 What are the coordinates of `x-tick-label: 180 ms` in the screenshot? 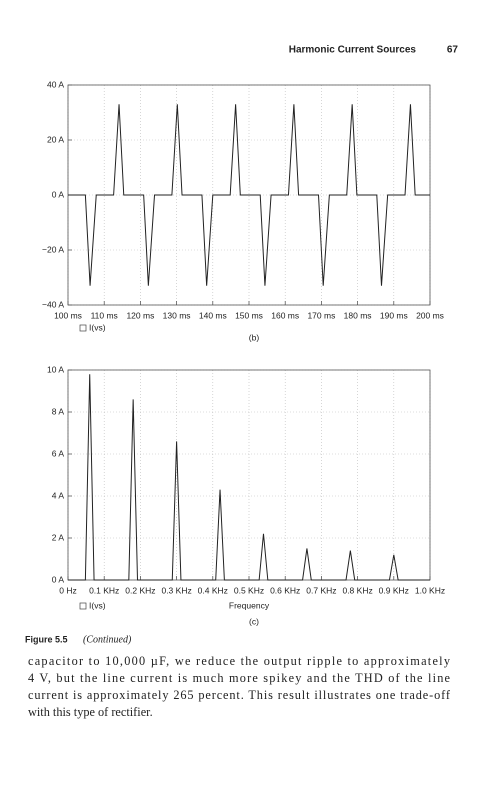 It's located at (358, 315).